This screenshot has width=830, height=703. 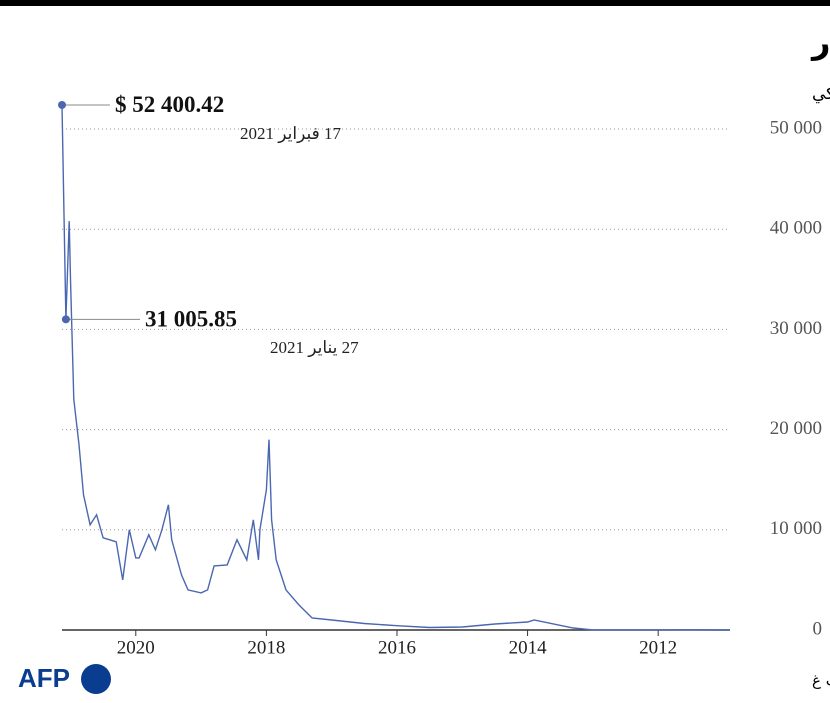 What do you see at coordinates (314, 348) in the screenshot?
I see `annotation-date: 27 يناير 2021` at bounding box center [314, 348].